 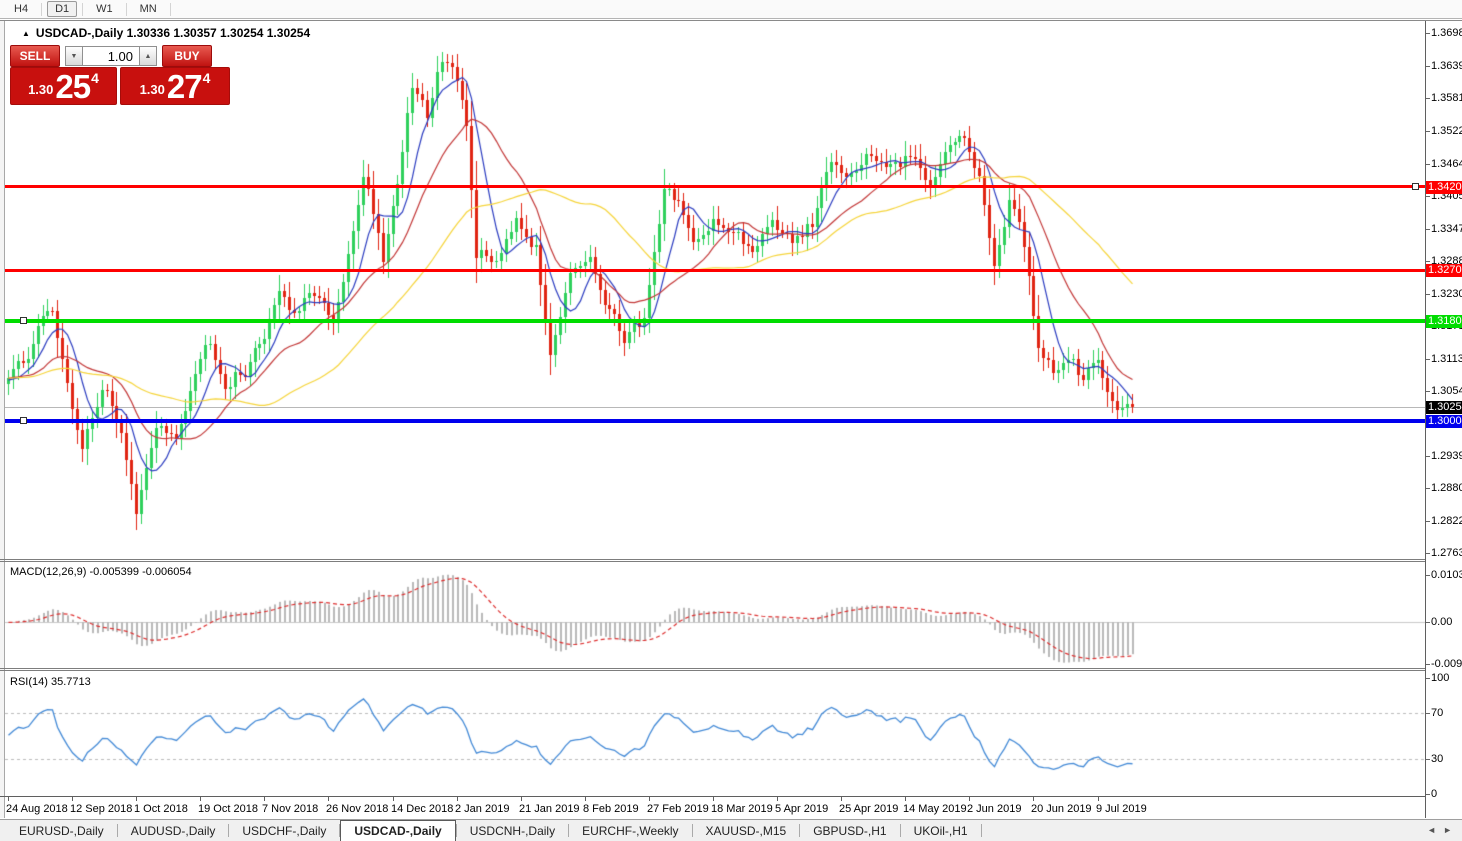 What do you see at coordinates (746, 830) in the screenshot?
I see `chart-tab-xauusd-m15: XAUUSD-,M15` at bounding box center [746, 830].